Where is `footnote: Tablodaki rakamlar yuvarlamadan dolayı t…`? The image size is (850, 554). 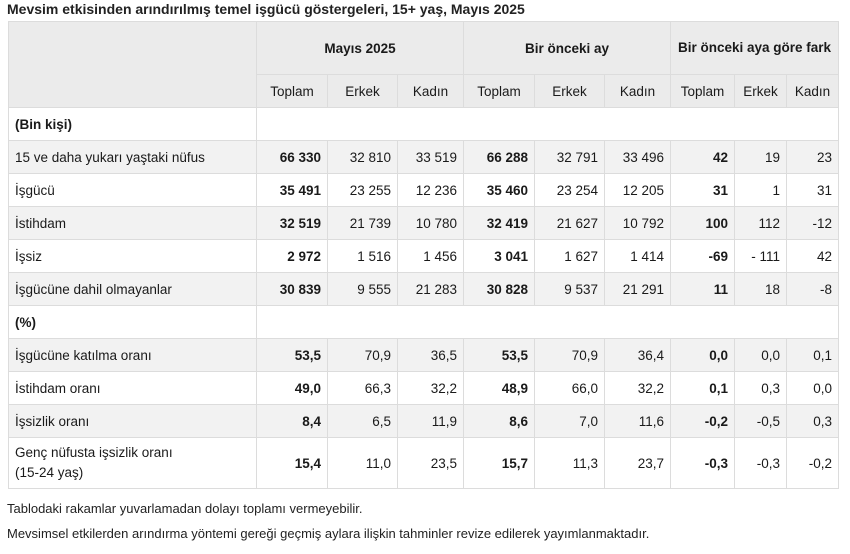 footnote: Tablodaki rakamlar yuvarlamadan dolayı t… is located at coordinates (185, 508).